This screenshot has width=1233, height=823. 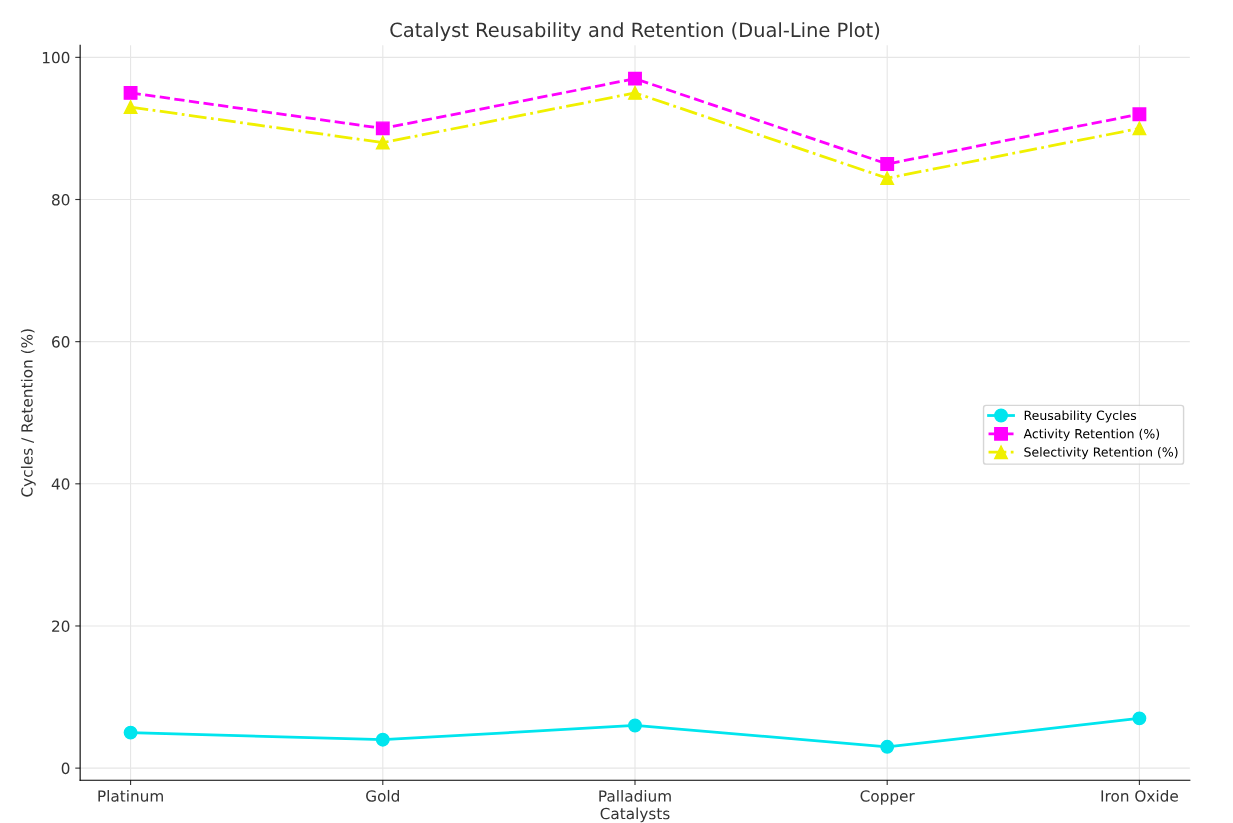 I want to click on legend-label: Reusability Cycles, so click(x=1080, y=416).